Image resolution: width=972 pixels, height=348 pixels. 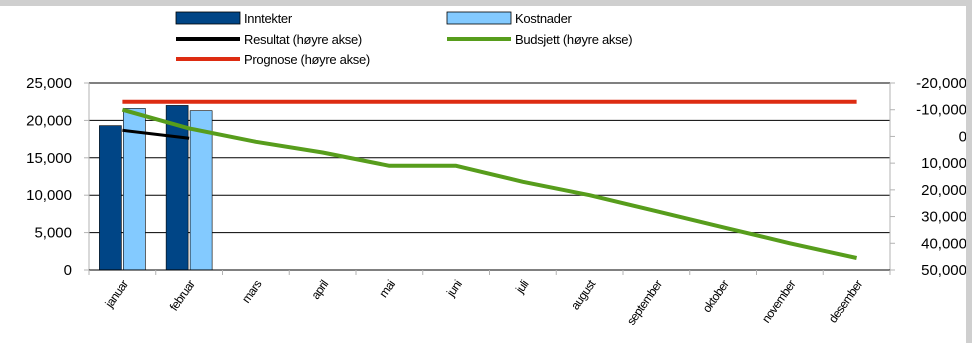 What do you see at coordinates (944, 190) in the screenshot?
I see `right-tick-label: 20,000` at bounding box center [944, 190].